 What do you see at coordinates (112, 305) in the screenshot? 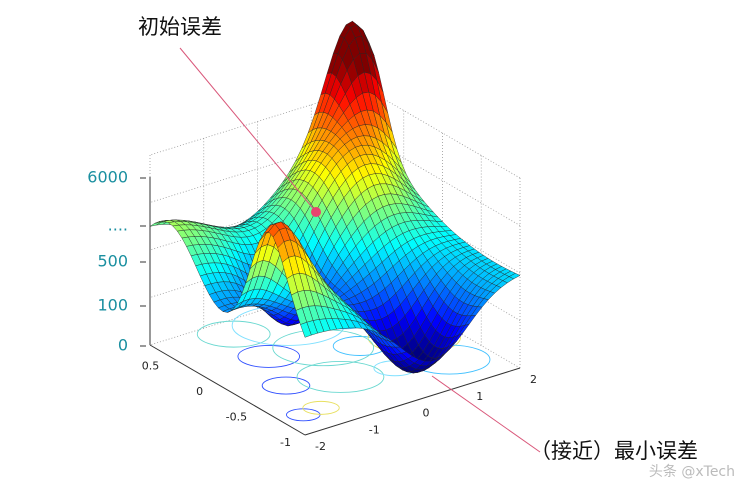
I see `z-tick-label: 100` at bounding box center [112, 305].